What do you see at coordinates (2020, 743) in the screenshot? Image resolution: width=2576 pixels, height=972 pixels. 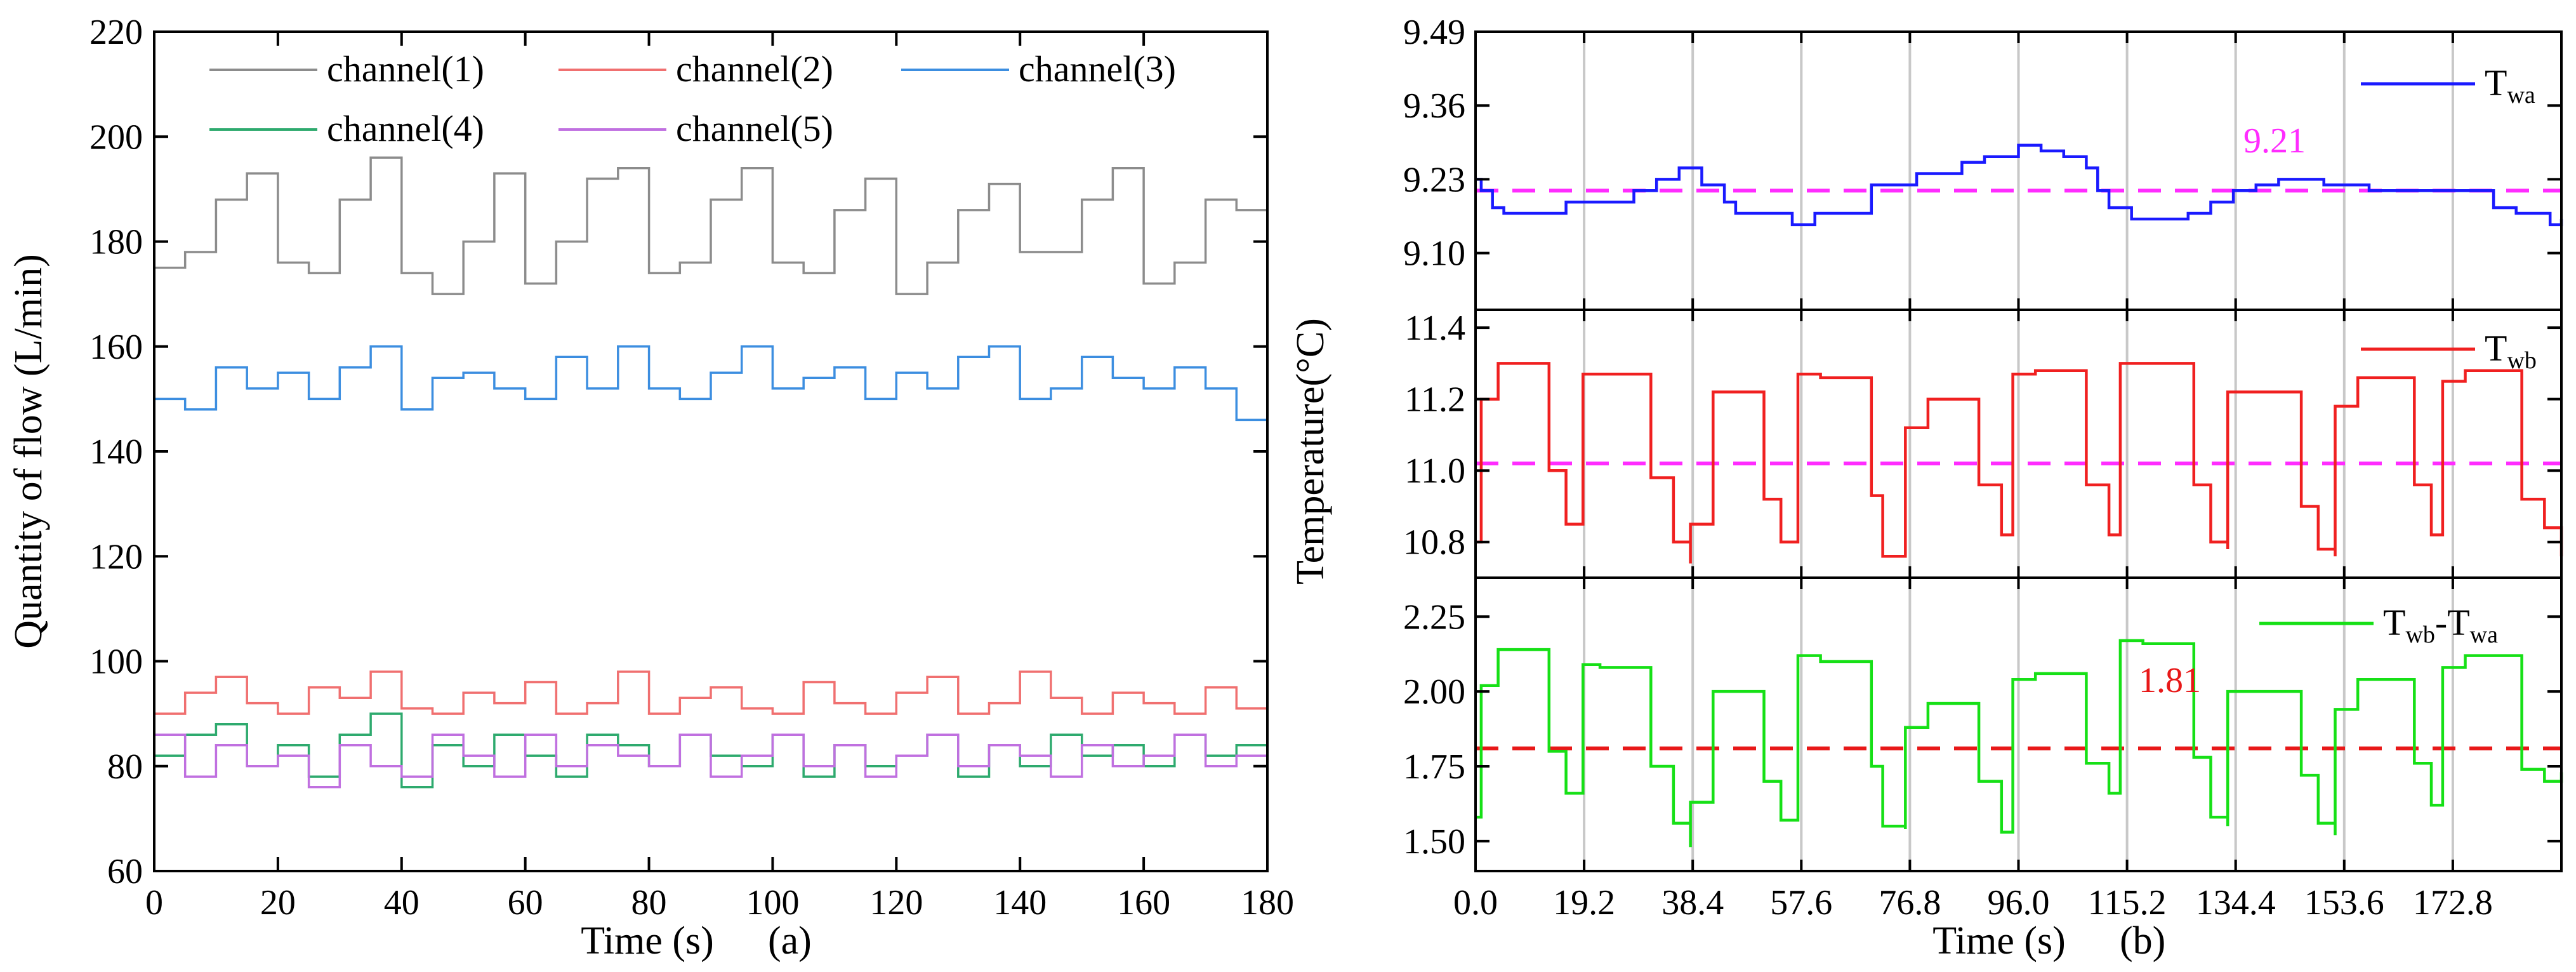 I see `series-line-Twb-Twa` at bounding box center [2020, 743].